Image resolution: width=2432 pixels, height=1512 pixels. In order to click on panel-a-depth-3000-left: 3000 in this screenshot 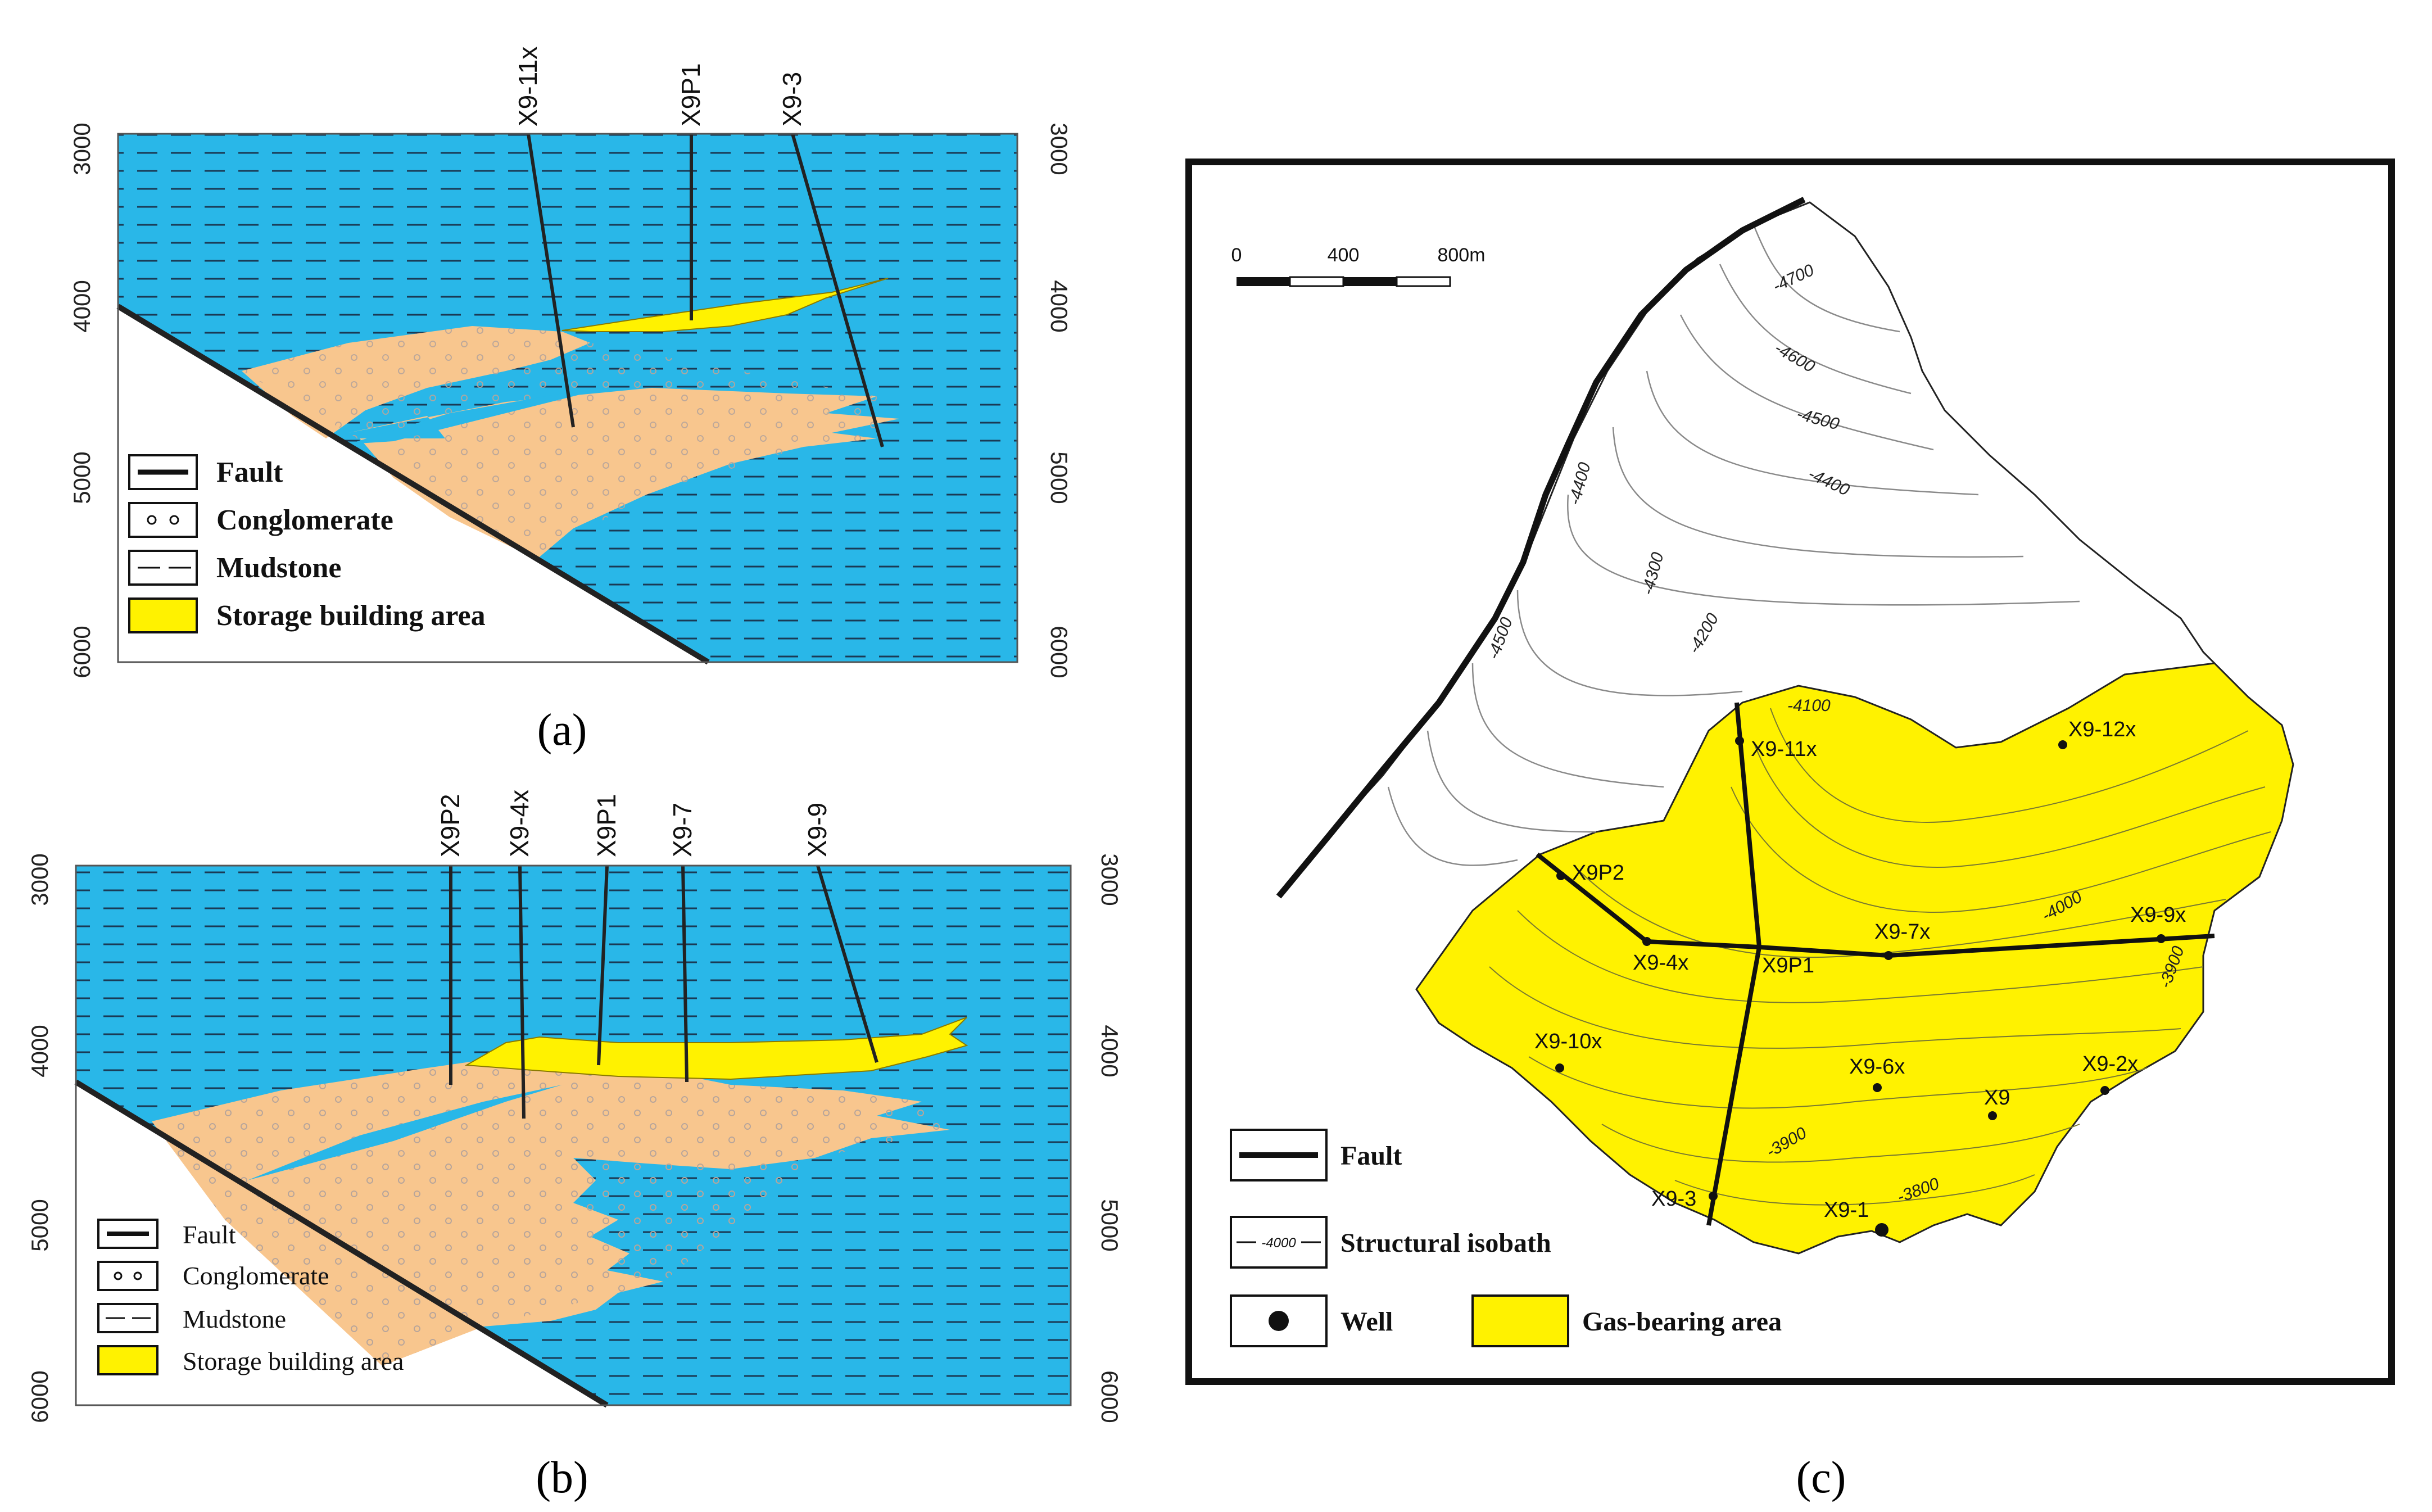, I will do `click(82, 149)`.